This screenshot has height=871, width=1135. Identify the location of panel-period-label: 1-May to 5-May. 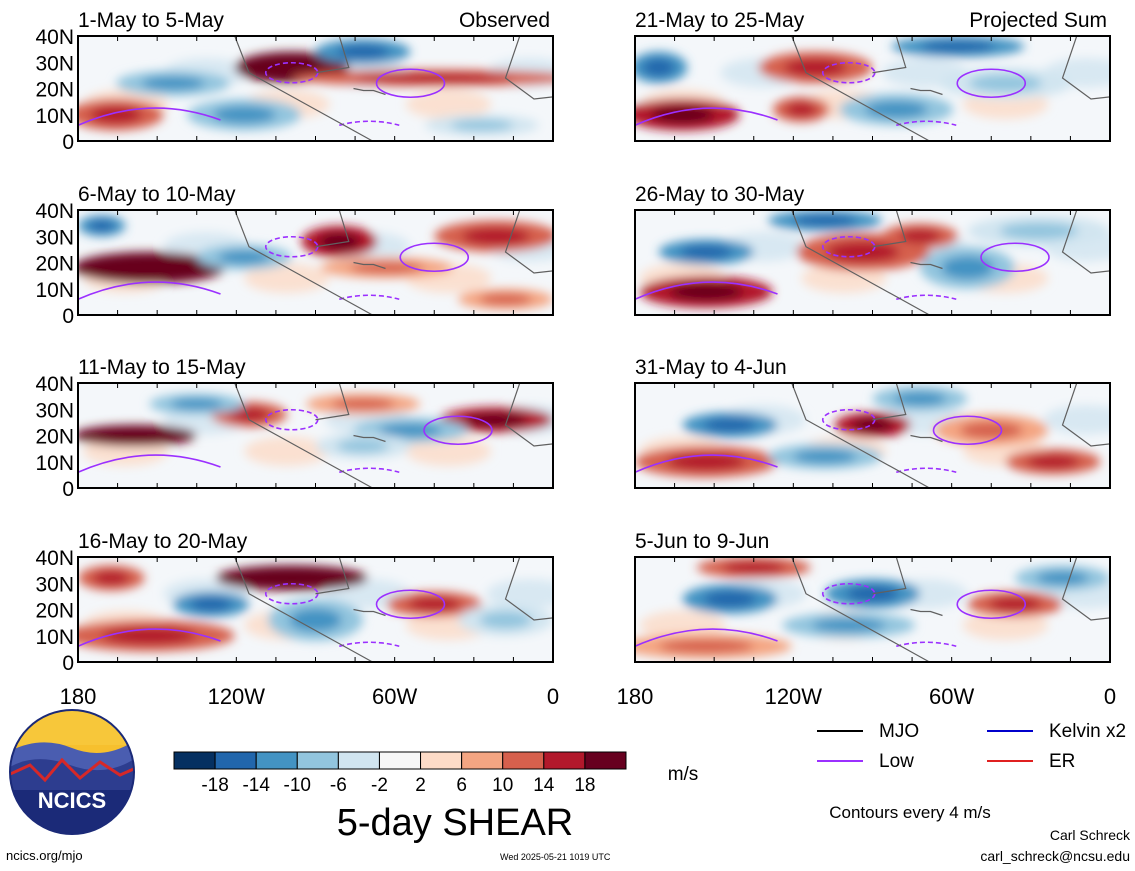
(151, 20).